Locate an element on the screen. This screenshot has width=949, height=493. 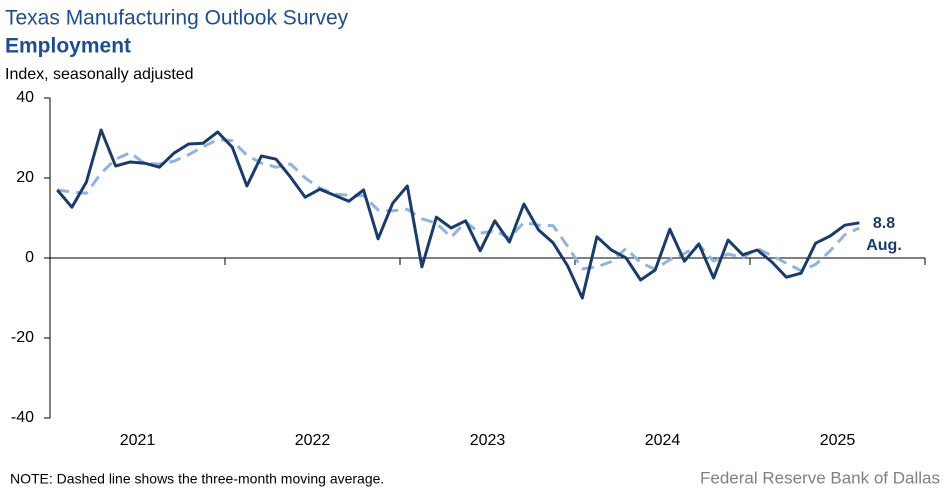
x-tick-label: 2024 is located at coordinates (663, 440).